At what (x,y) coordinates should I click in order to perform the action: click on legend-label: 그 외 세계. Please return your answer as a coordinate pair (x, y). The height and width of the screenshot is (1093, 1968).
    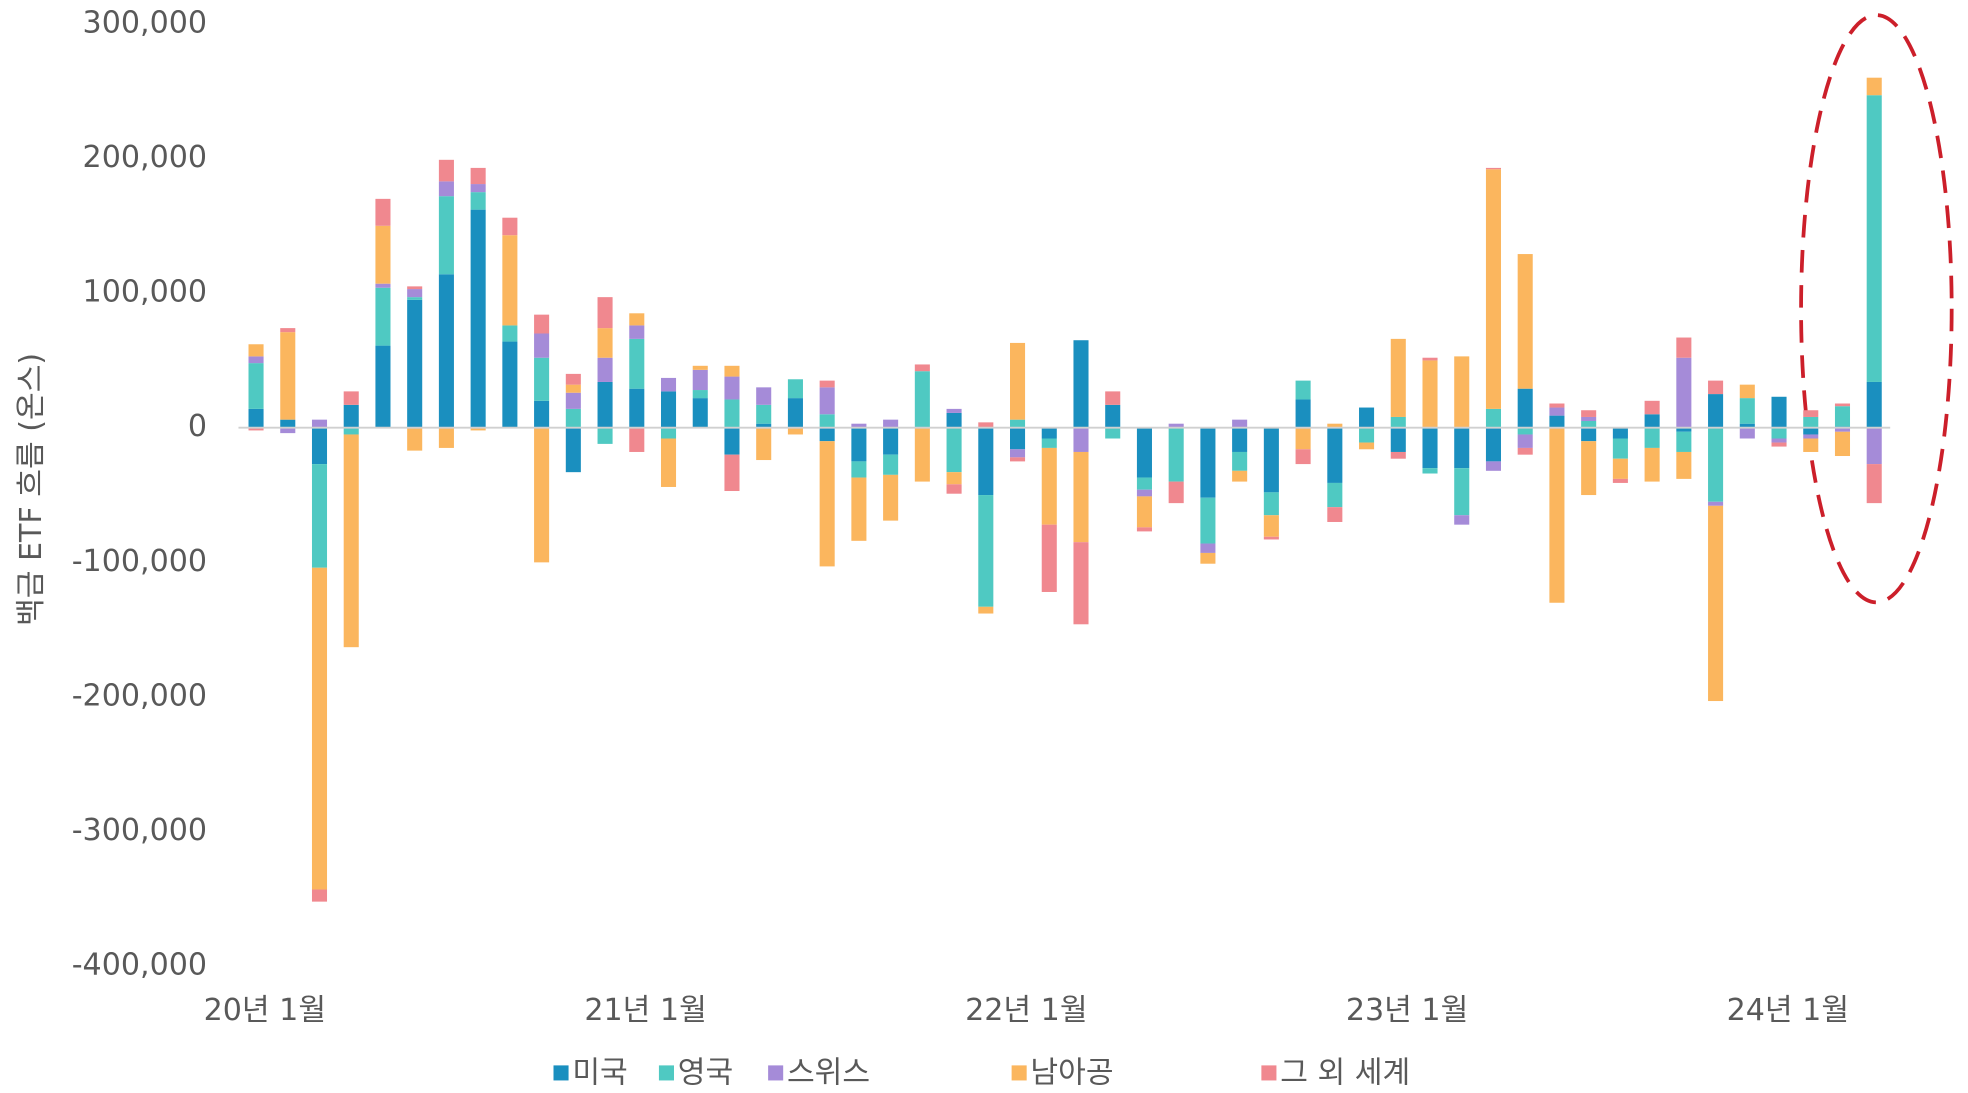
    Looking at the image, I should click on (1345, 1073).